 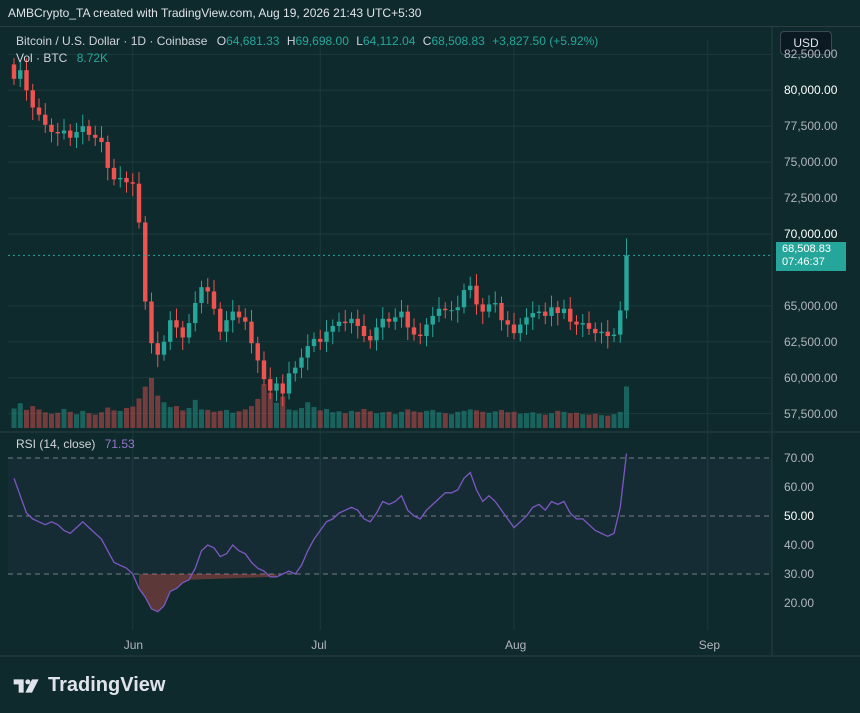 What do you see at coordinates (811, 234) in the screenshot?
I see `price-tick-label: 70,000.00` at bounding box center [811, 234].